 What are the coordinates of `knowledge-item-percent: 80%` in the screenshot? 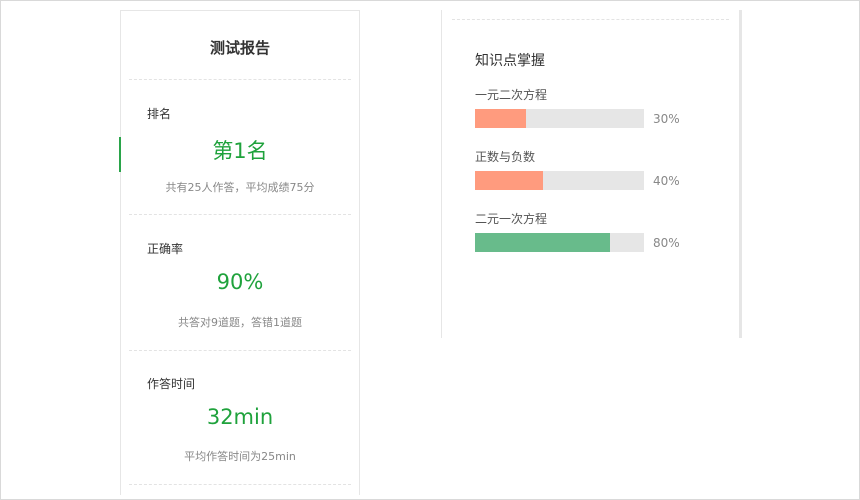 It's located at (666, 243).